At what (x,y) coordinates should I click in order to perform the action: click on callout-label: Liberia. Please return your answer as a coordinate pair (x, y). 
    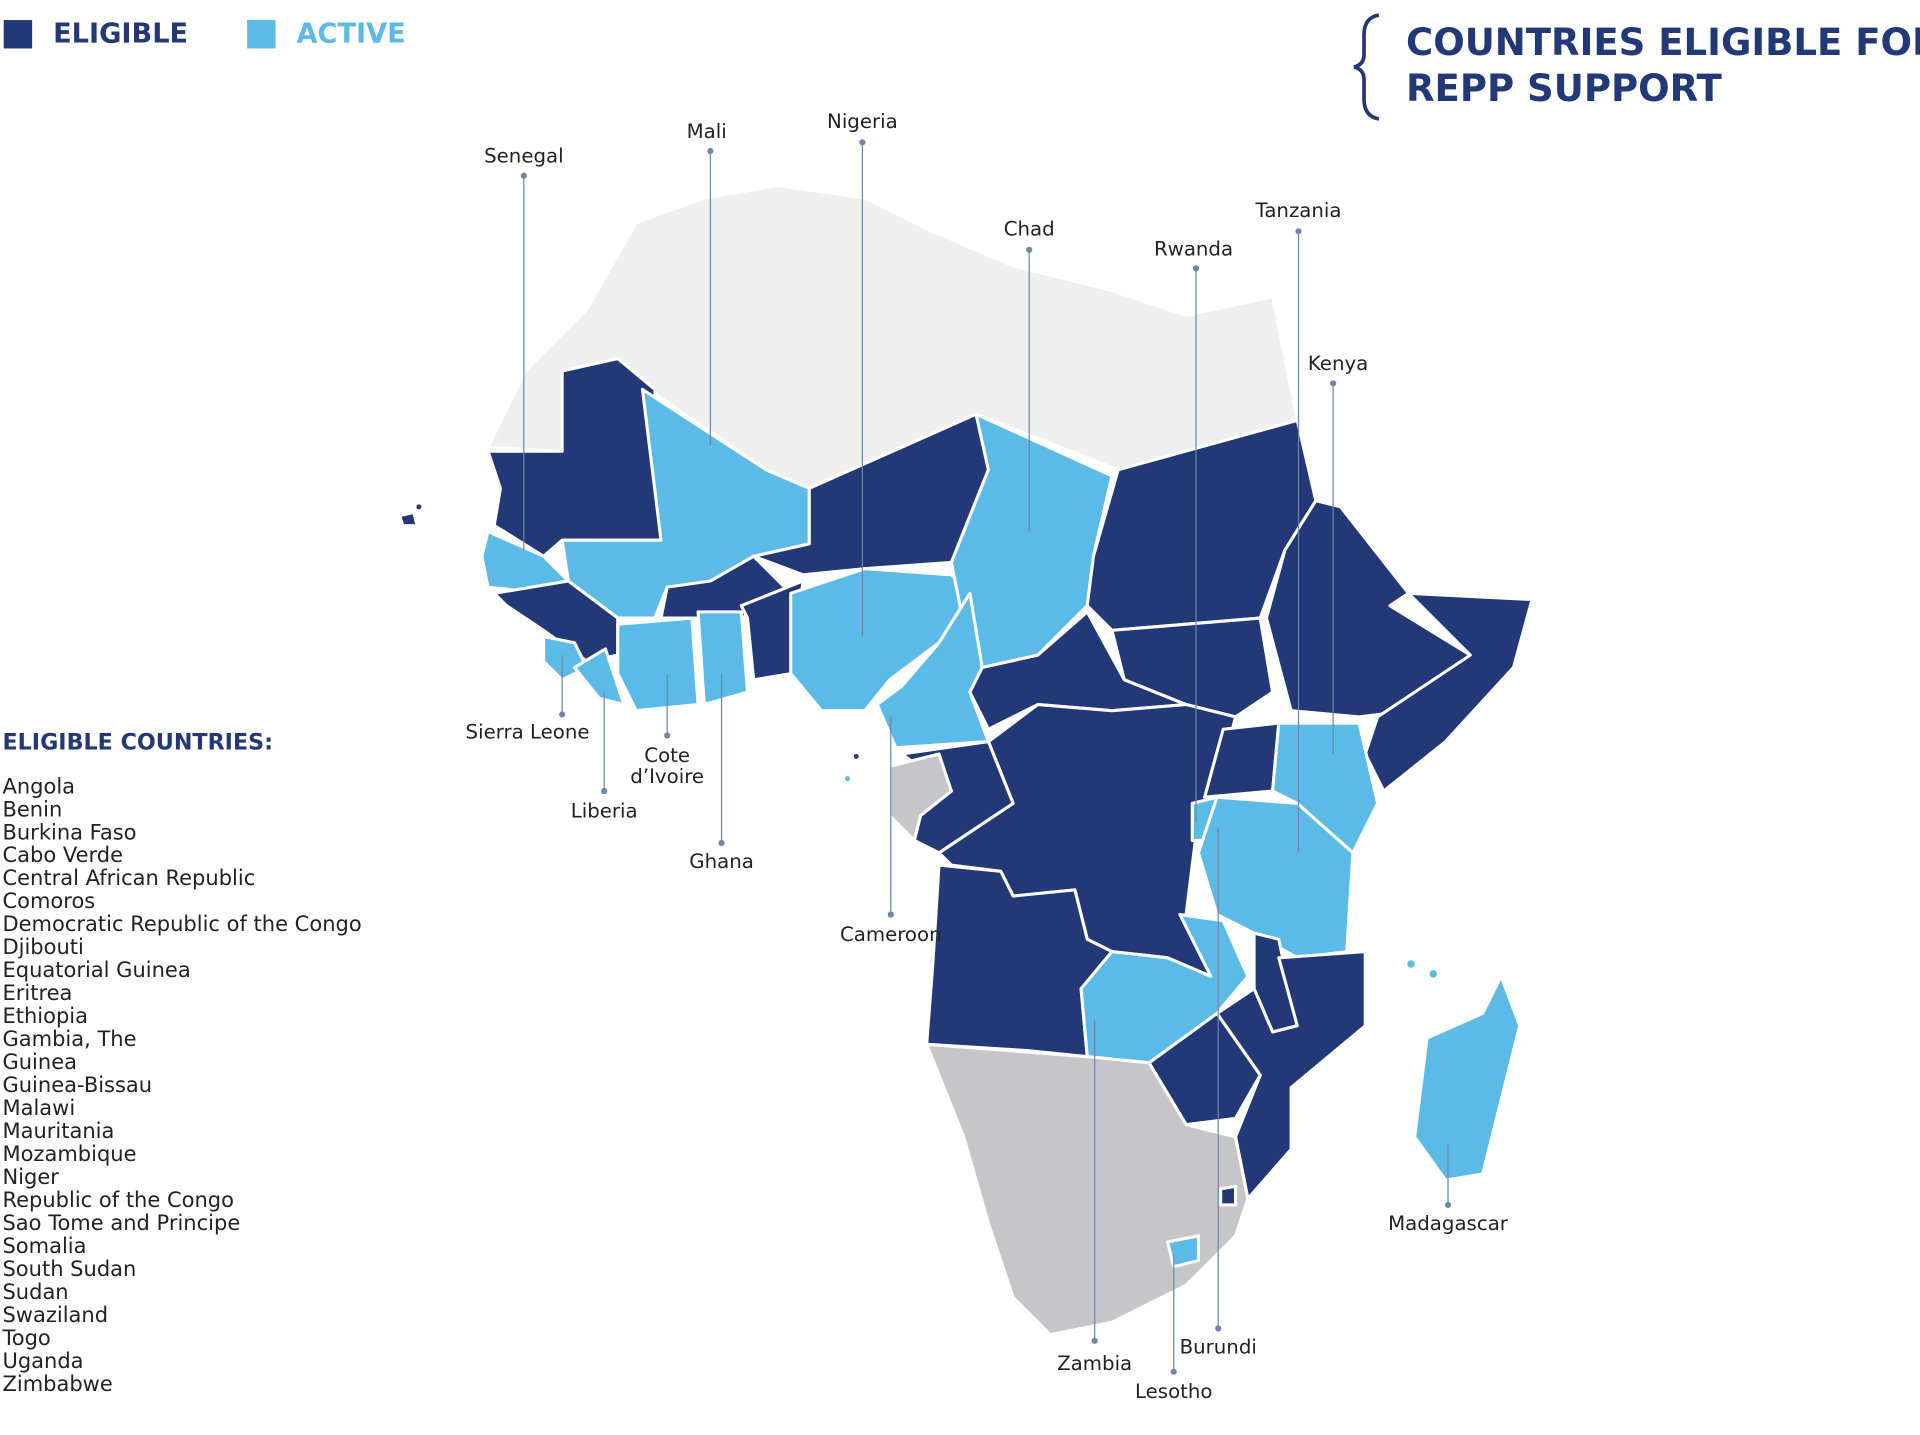
    Looking at the image, I should click on (604, 811).